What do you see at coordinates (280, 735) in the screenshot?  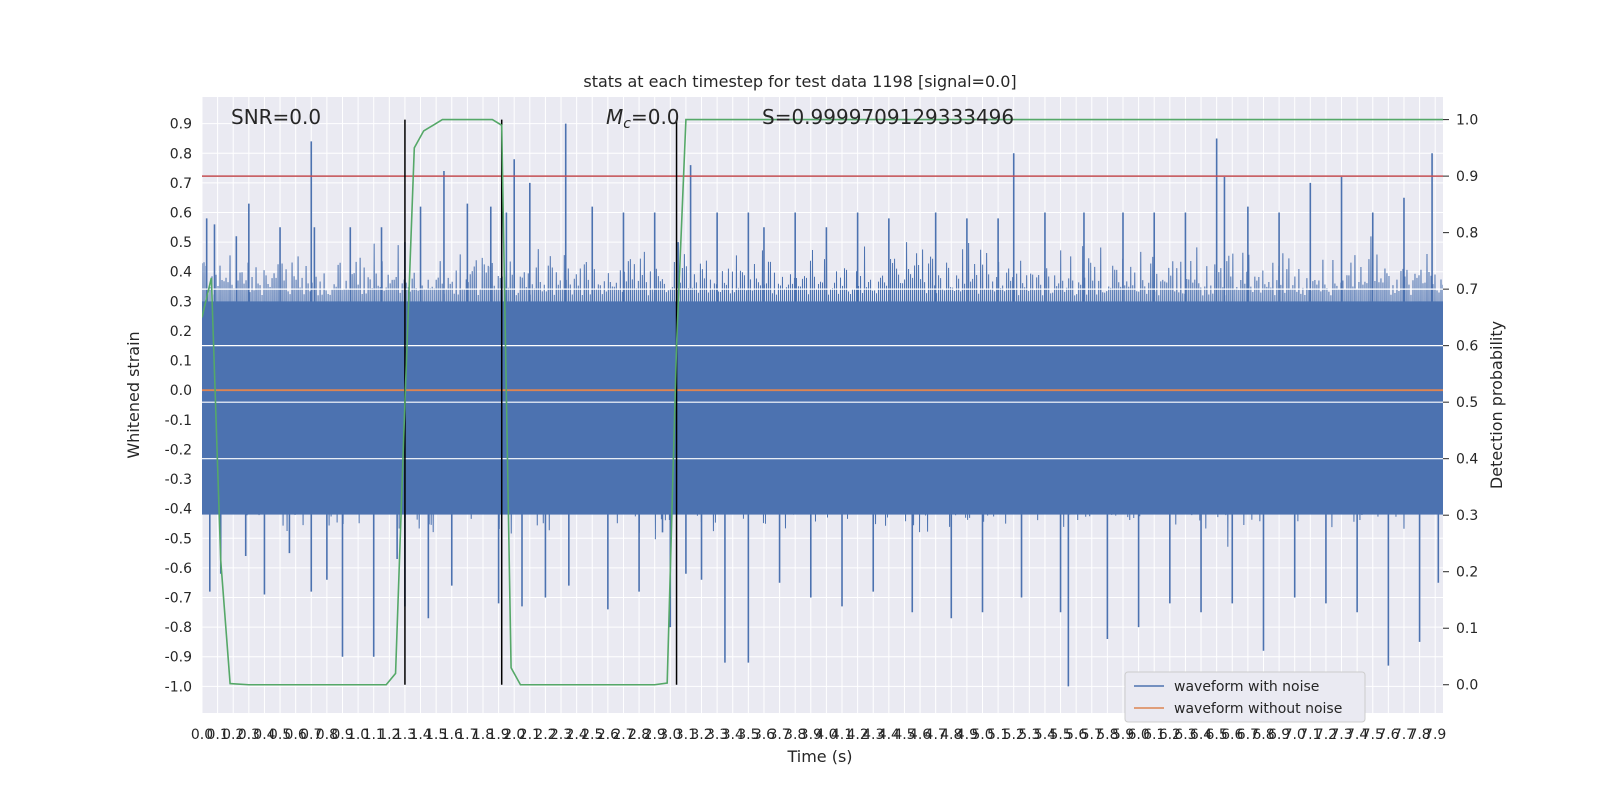 I see `x-tick-label: 0.5` at bounding box center [280, 735].